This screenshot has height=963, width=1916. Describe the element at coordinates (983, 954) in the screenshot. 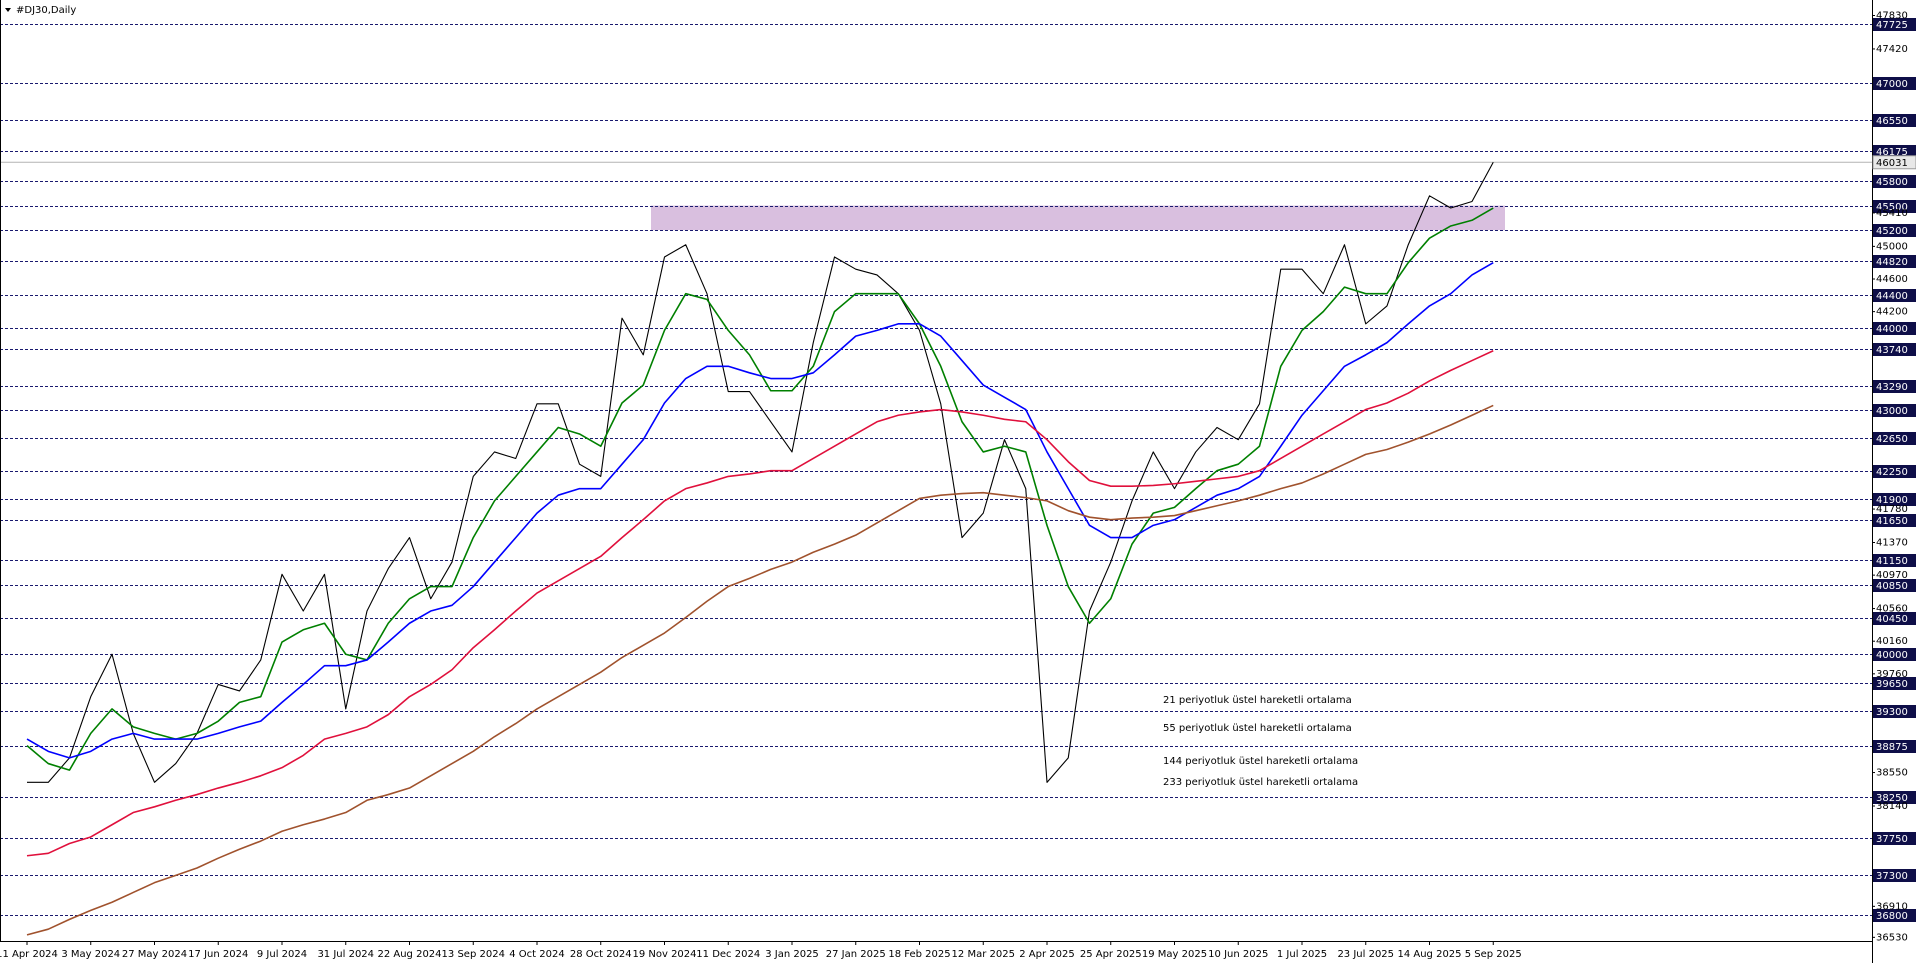

I see `x-tick-label: 12 Mar 2025` at that location.